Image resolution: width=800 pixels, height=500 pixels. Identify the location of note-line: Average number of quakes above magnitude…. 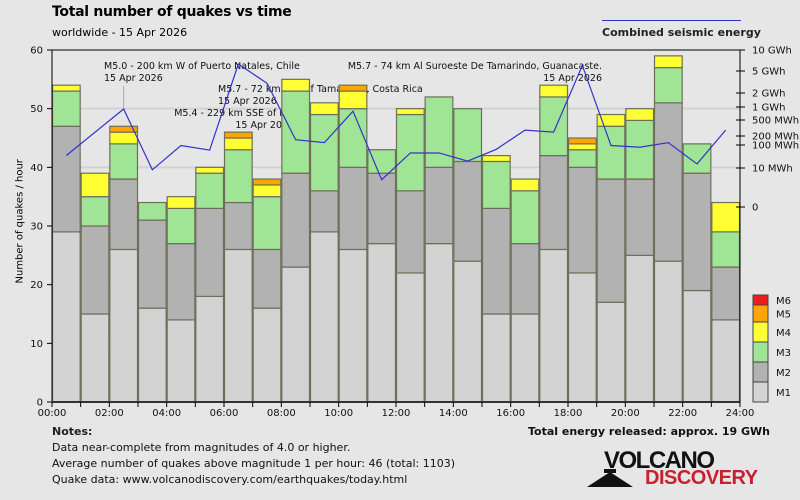
(253, 463).